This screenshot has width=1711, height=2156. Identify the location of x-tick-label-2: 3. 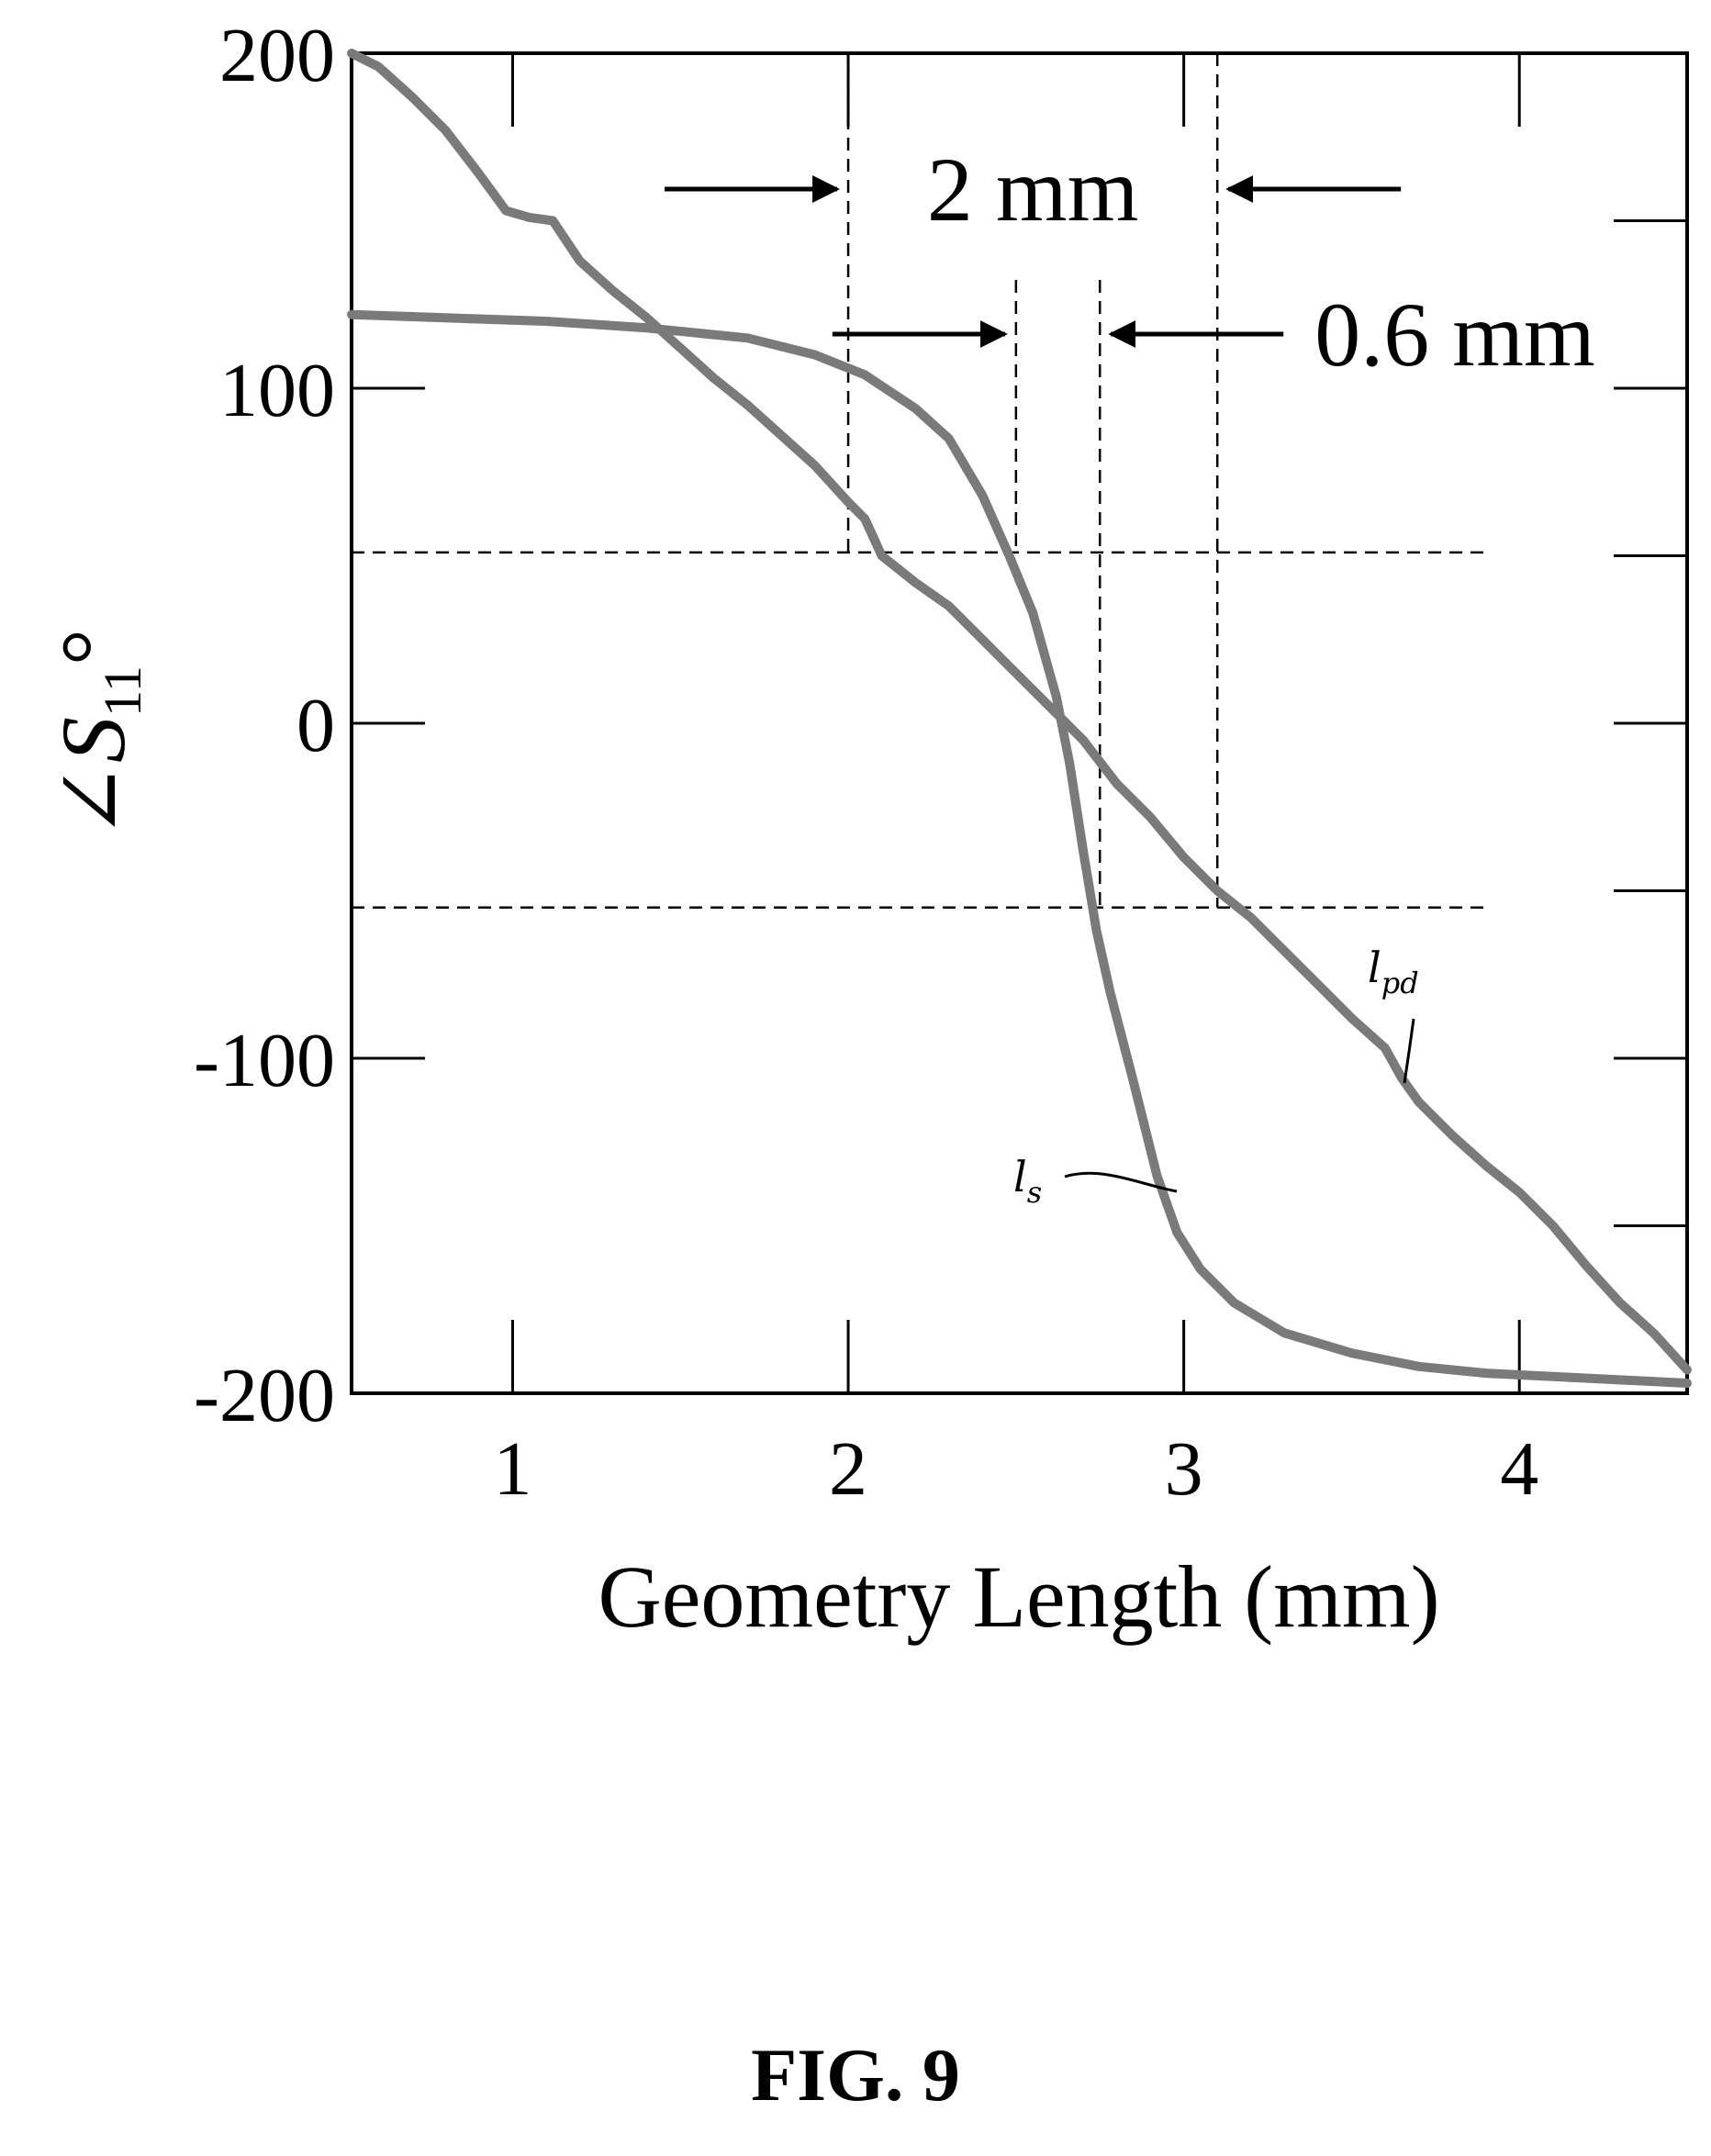
(1184, 1469).